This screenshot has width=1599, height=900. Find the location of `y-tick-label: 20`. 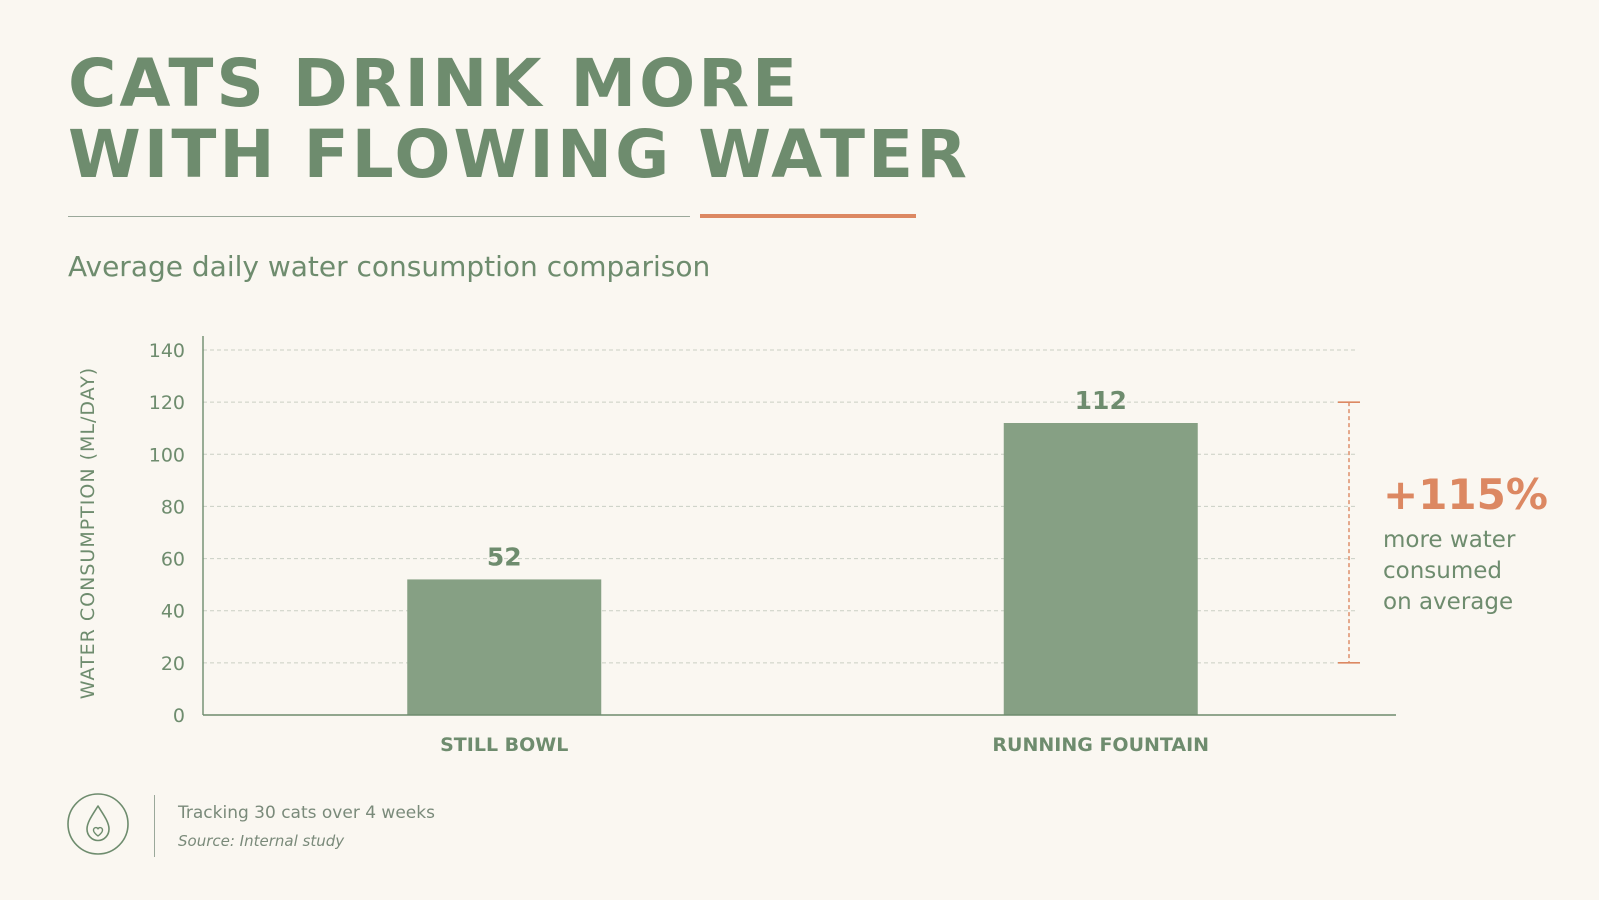

y-tick-label: 20 is located at coordinates (173, 664).